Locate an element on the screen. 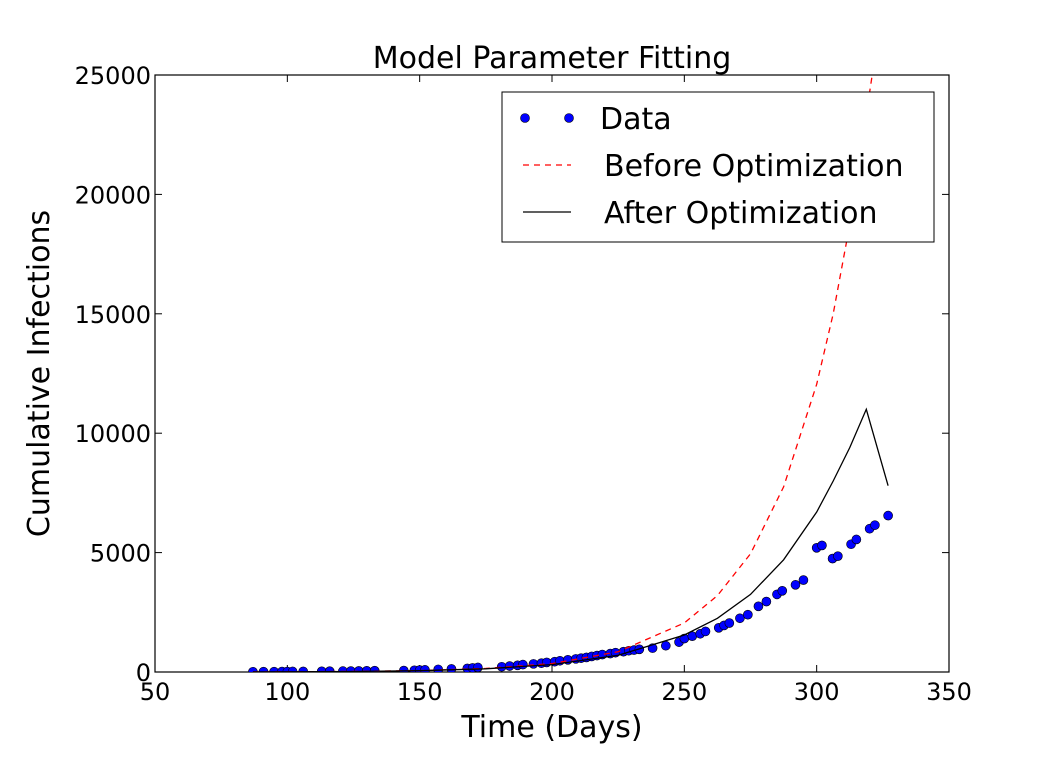 The height and width of the screenshot is (763, 1055). legend-box is located at coordinates (718, 167).